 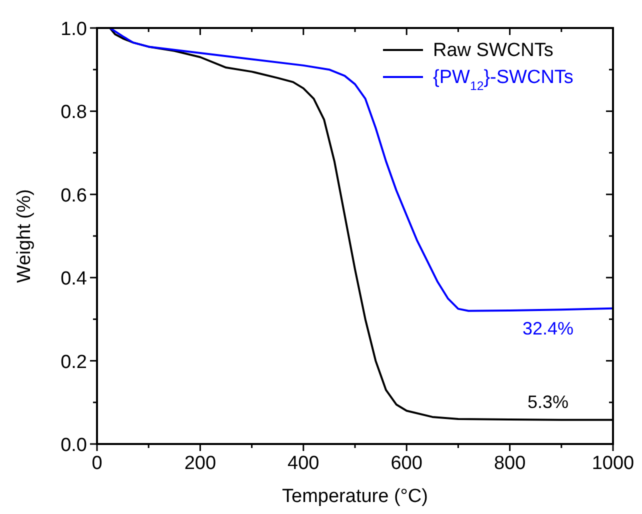 What do you see at coordinates (406, 463) in the screenshot?
I see `x-tick-label: 600` at bounding box center [406, 463].